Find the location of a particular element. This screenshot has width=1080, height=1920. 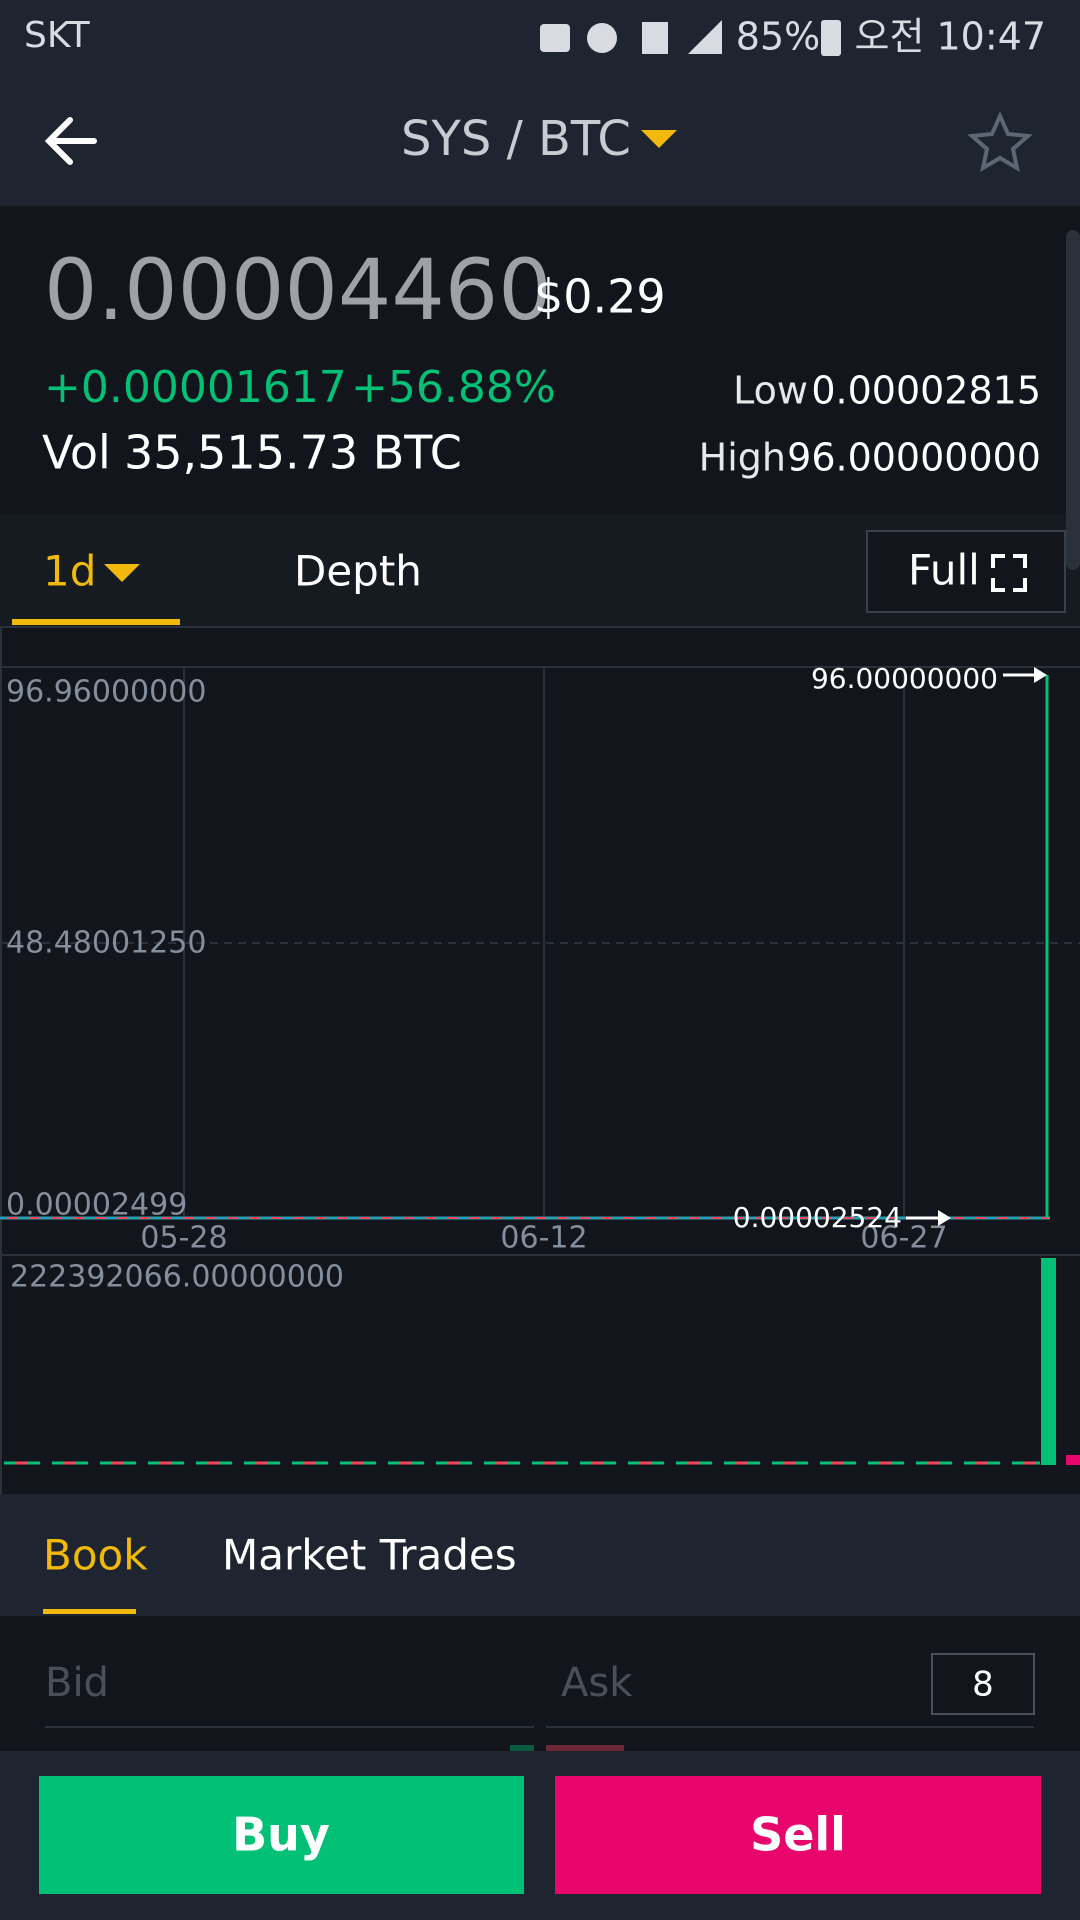

price-axis-label: 0.00002499 is located at coordinates (96, 1205).